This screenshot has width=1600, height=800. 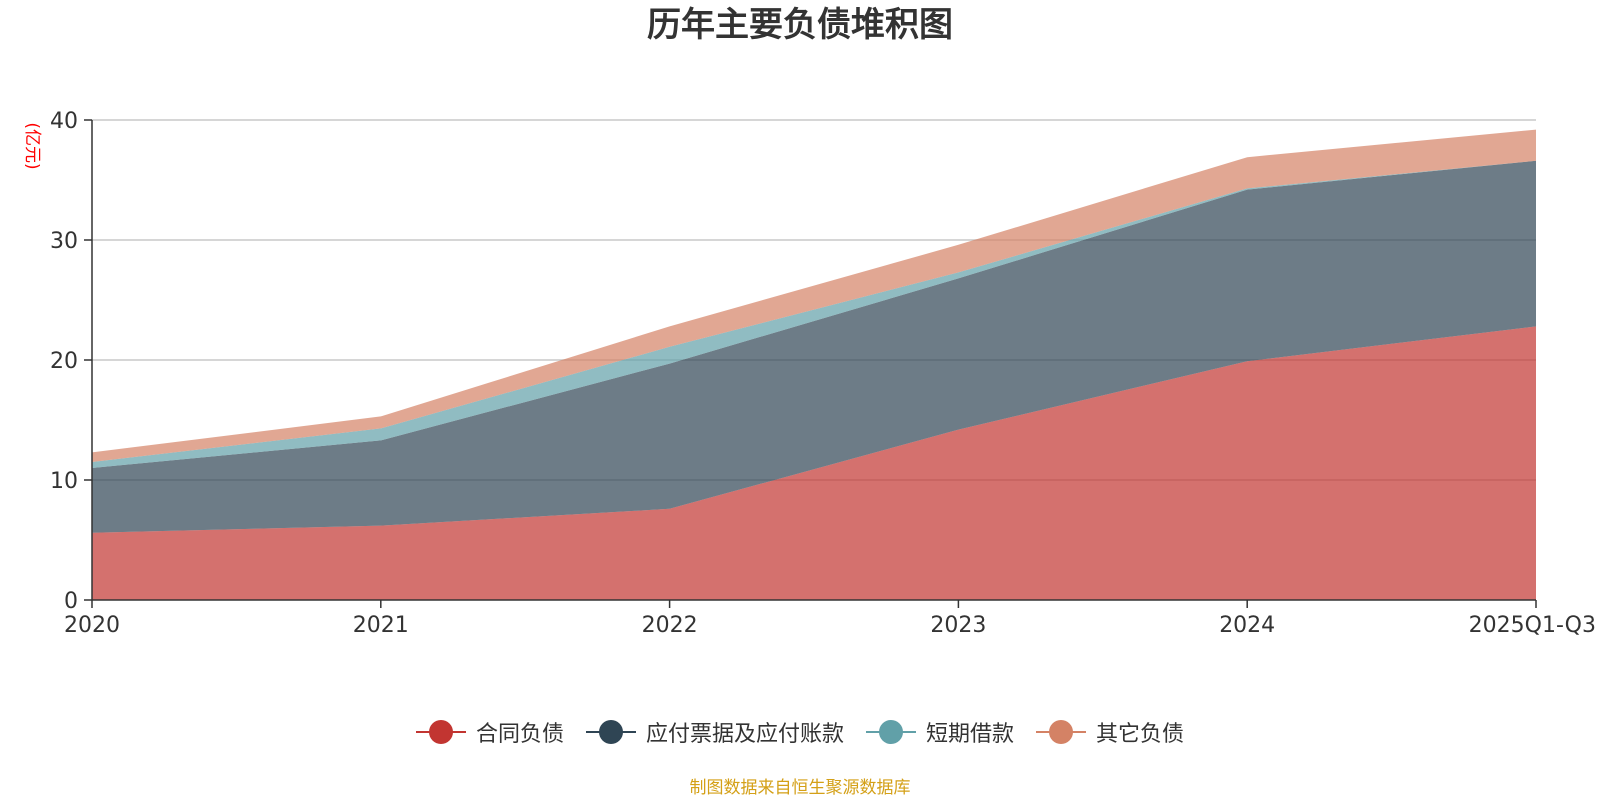 What do you see at coordinates (1140, 734) in the screenshot?
I see `legend-label: 其它负债` at bounding box center [1140, 734].